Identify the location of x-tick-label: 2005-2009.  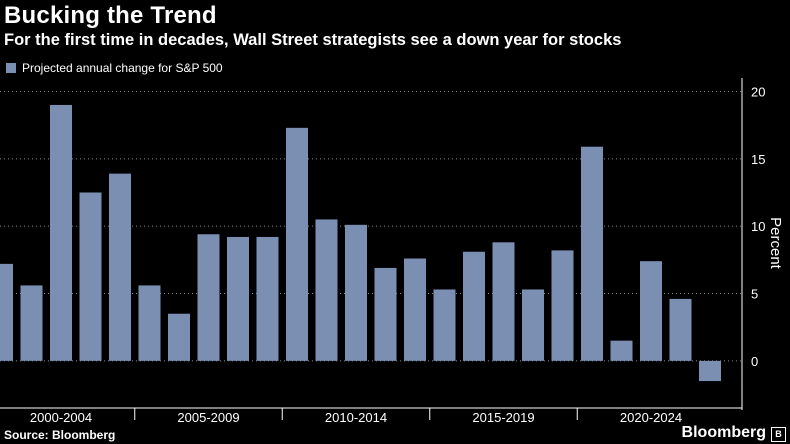
(208, 417).